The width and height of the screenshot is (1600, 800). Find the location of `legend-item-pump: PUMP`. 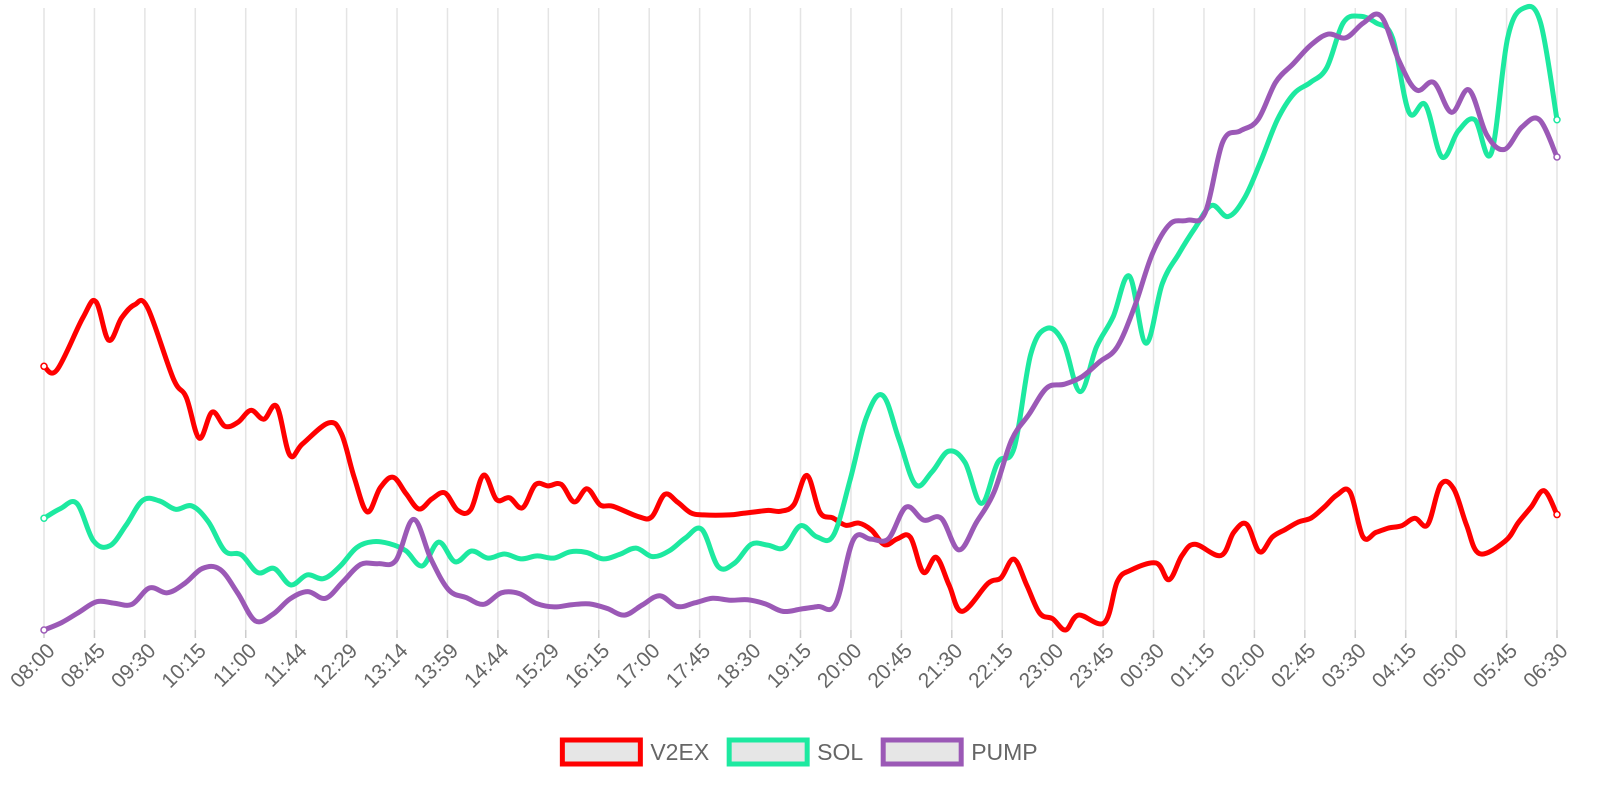

legend-item-pump: PUMP is located at coordinates (959, 752).